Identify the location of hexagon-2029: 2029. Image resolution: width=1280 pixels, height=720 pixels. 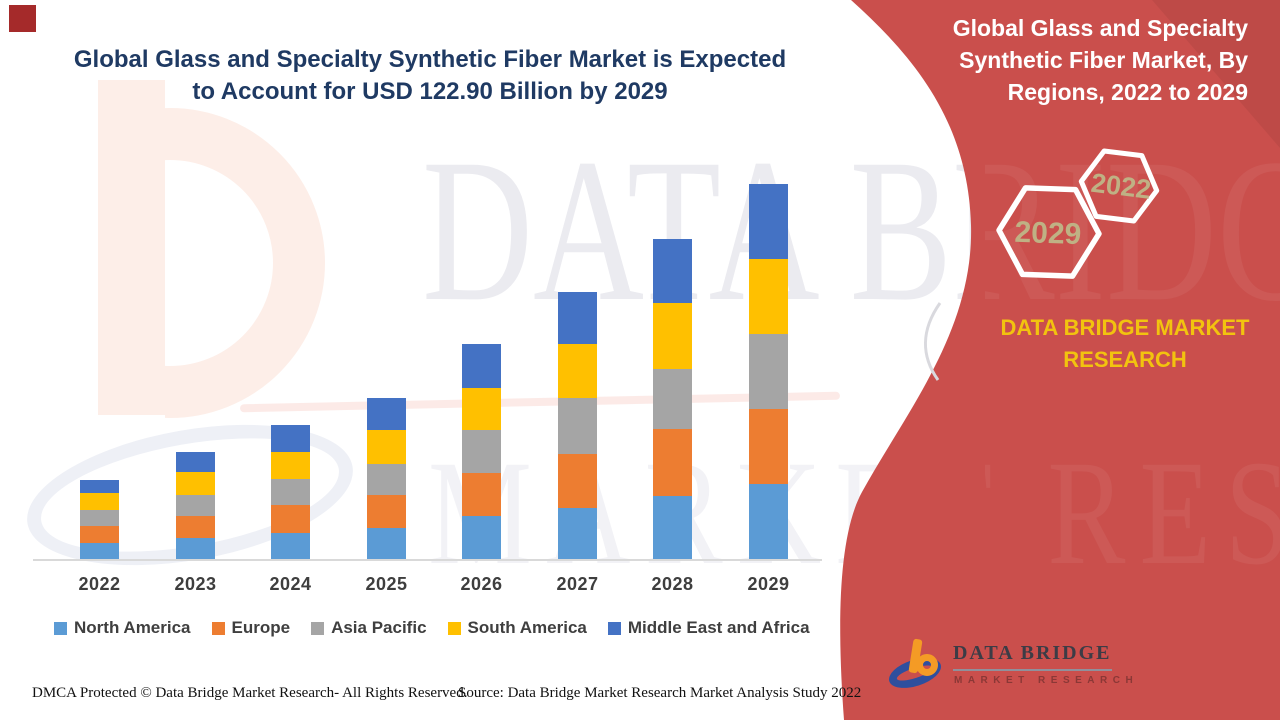
(1049, 232).